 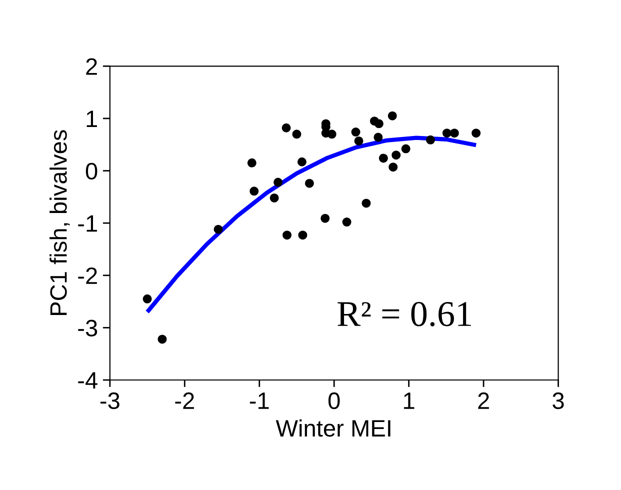 I want to click on annotation: R² = 0.61, so click(x=404, y=314).